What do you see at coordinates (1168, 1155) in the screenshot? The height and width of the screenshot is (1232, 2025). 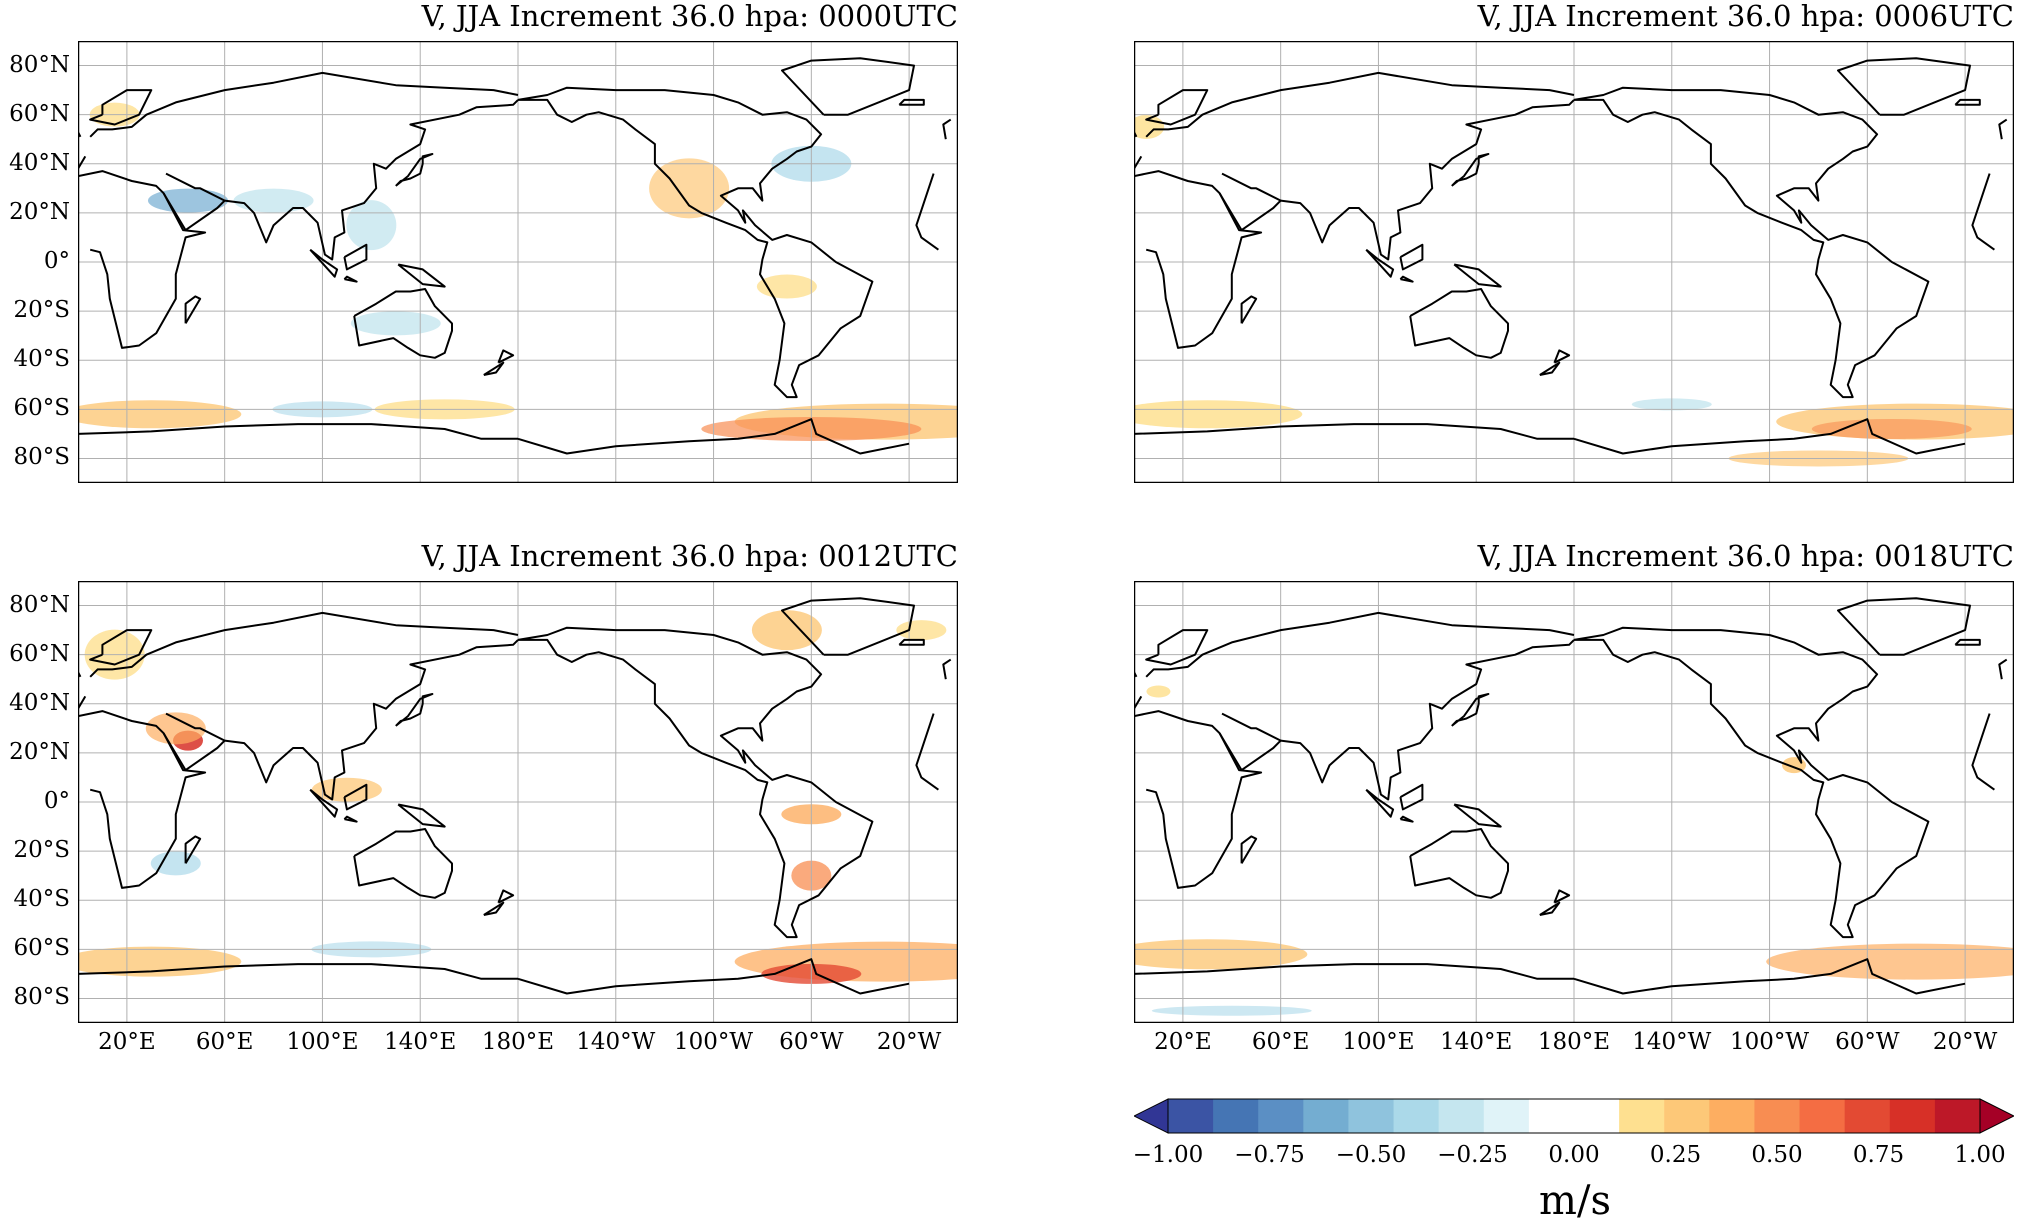 I see `colorbar-tick-label: −1.00` at bounding box center [1168, 1155].